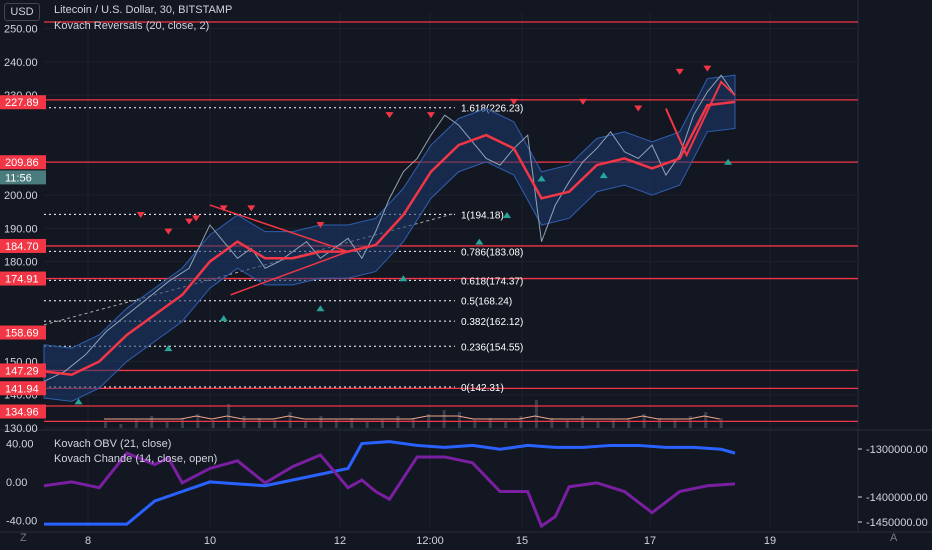  I want to click on price-badge-label: 141.94, so click(22, 389).